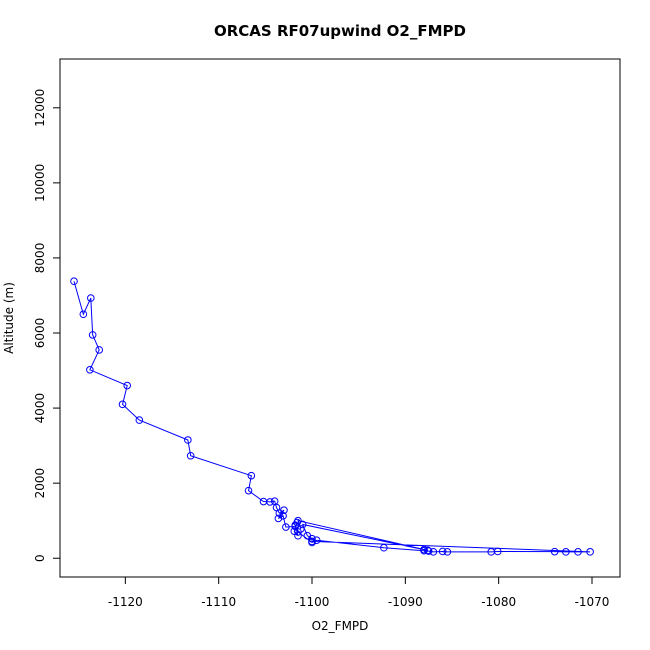 The height and width of the screenshot is (650, 650). What do you see at coordinates (40, 108) in the screenshot?
I see `y-tick-label: 12000` at bounding box center [40, 108].